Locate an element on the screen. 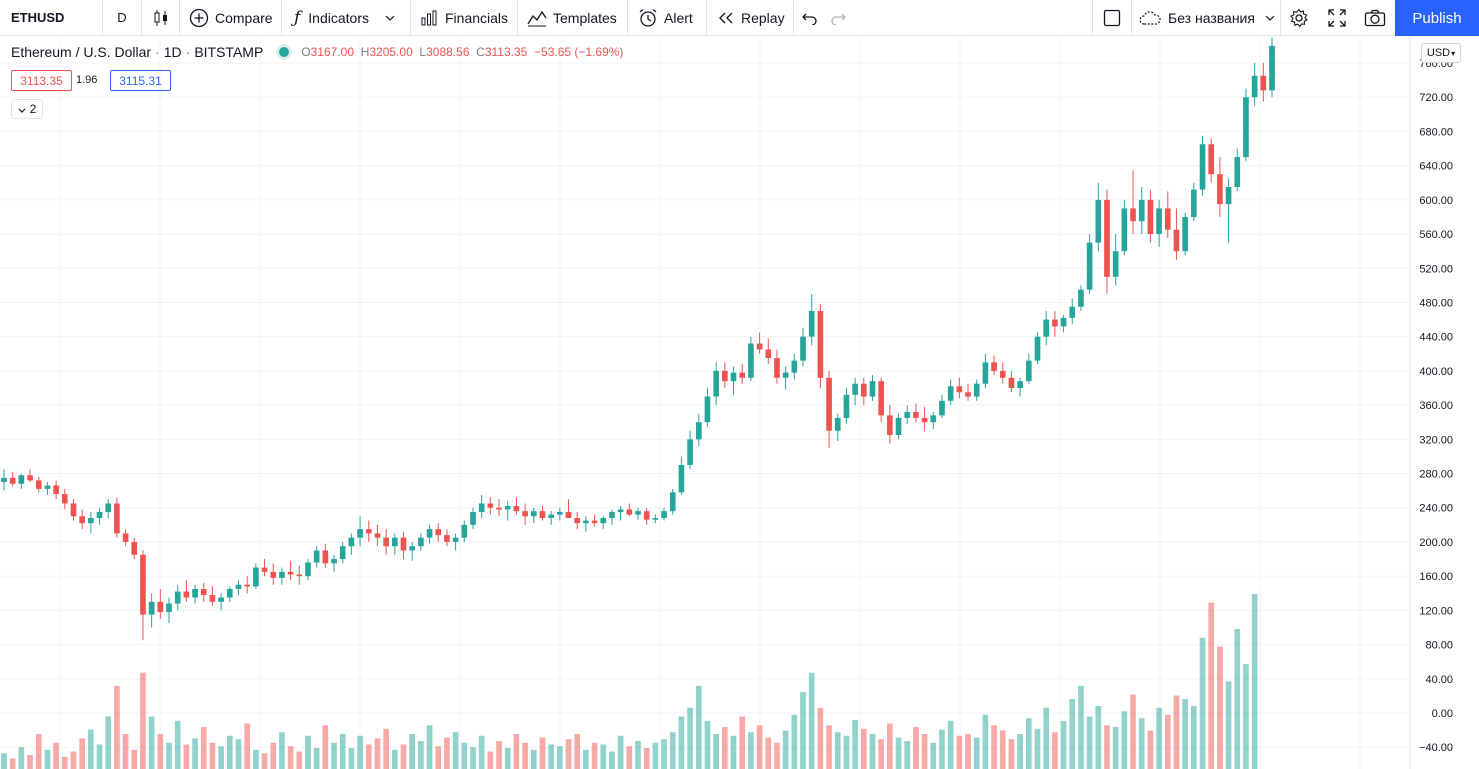 The image size is (1479, 769). publish-button: Publish is located at coordinates (1437, 18).